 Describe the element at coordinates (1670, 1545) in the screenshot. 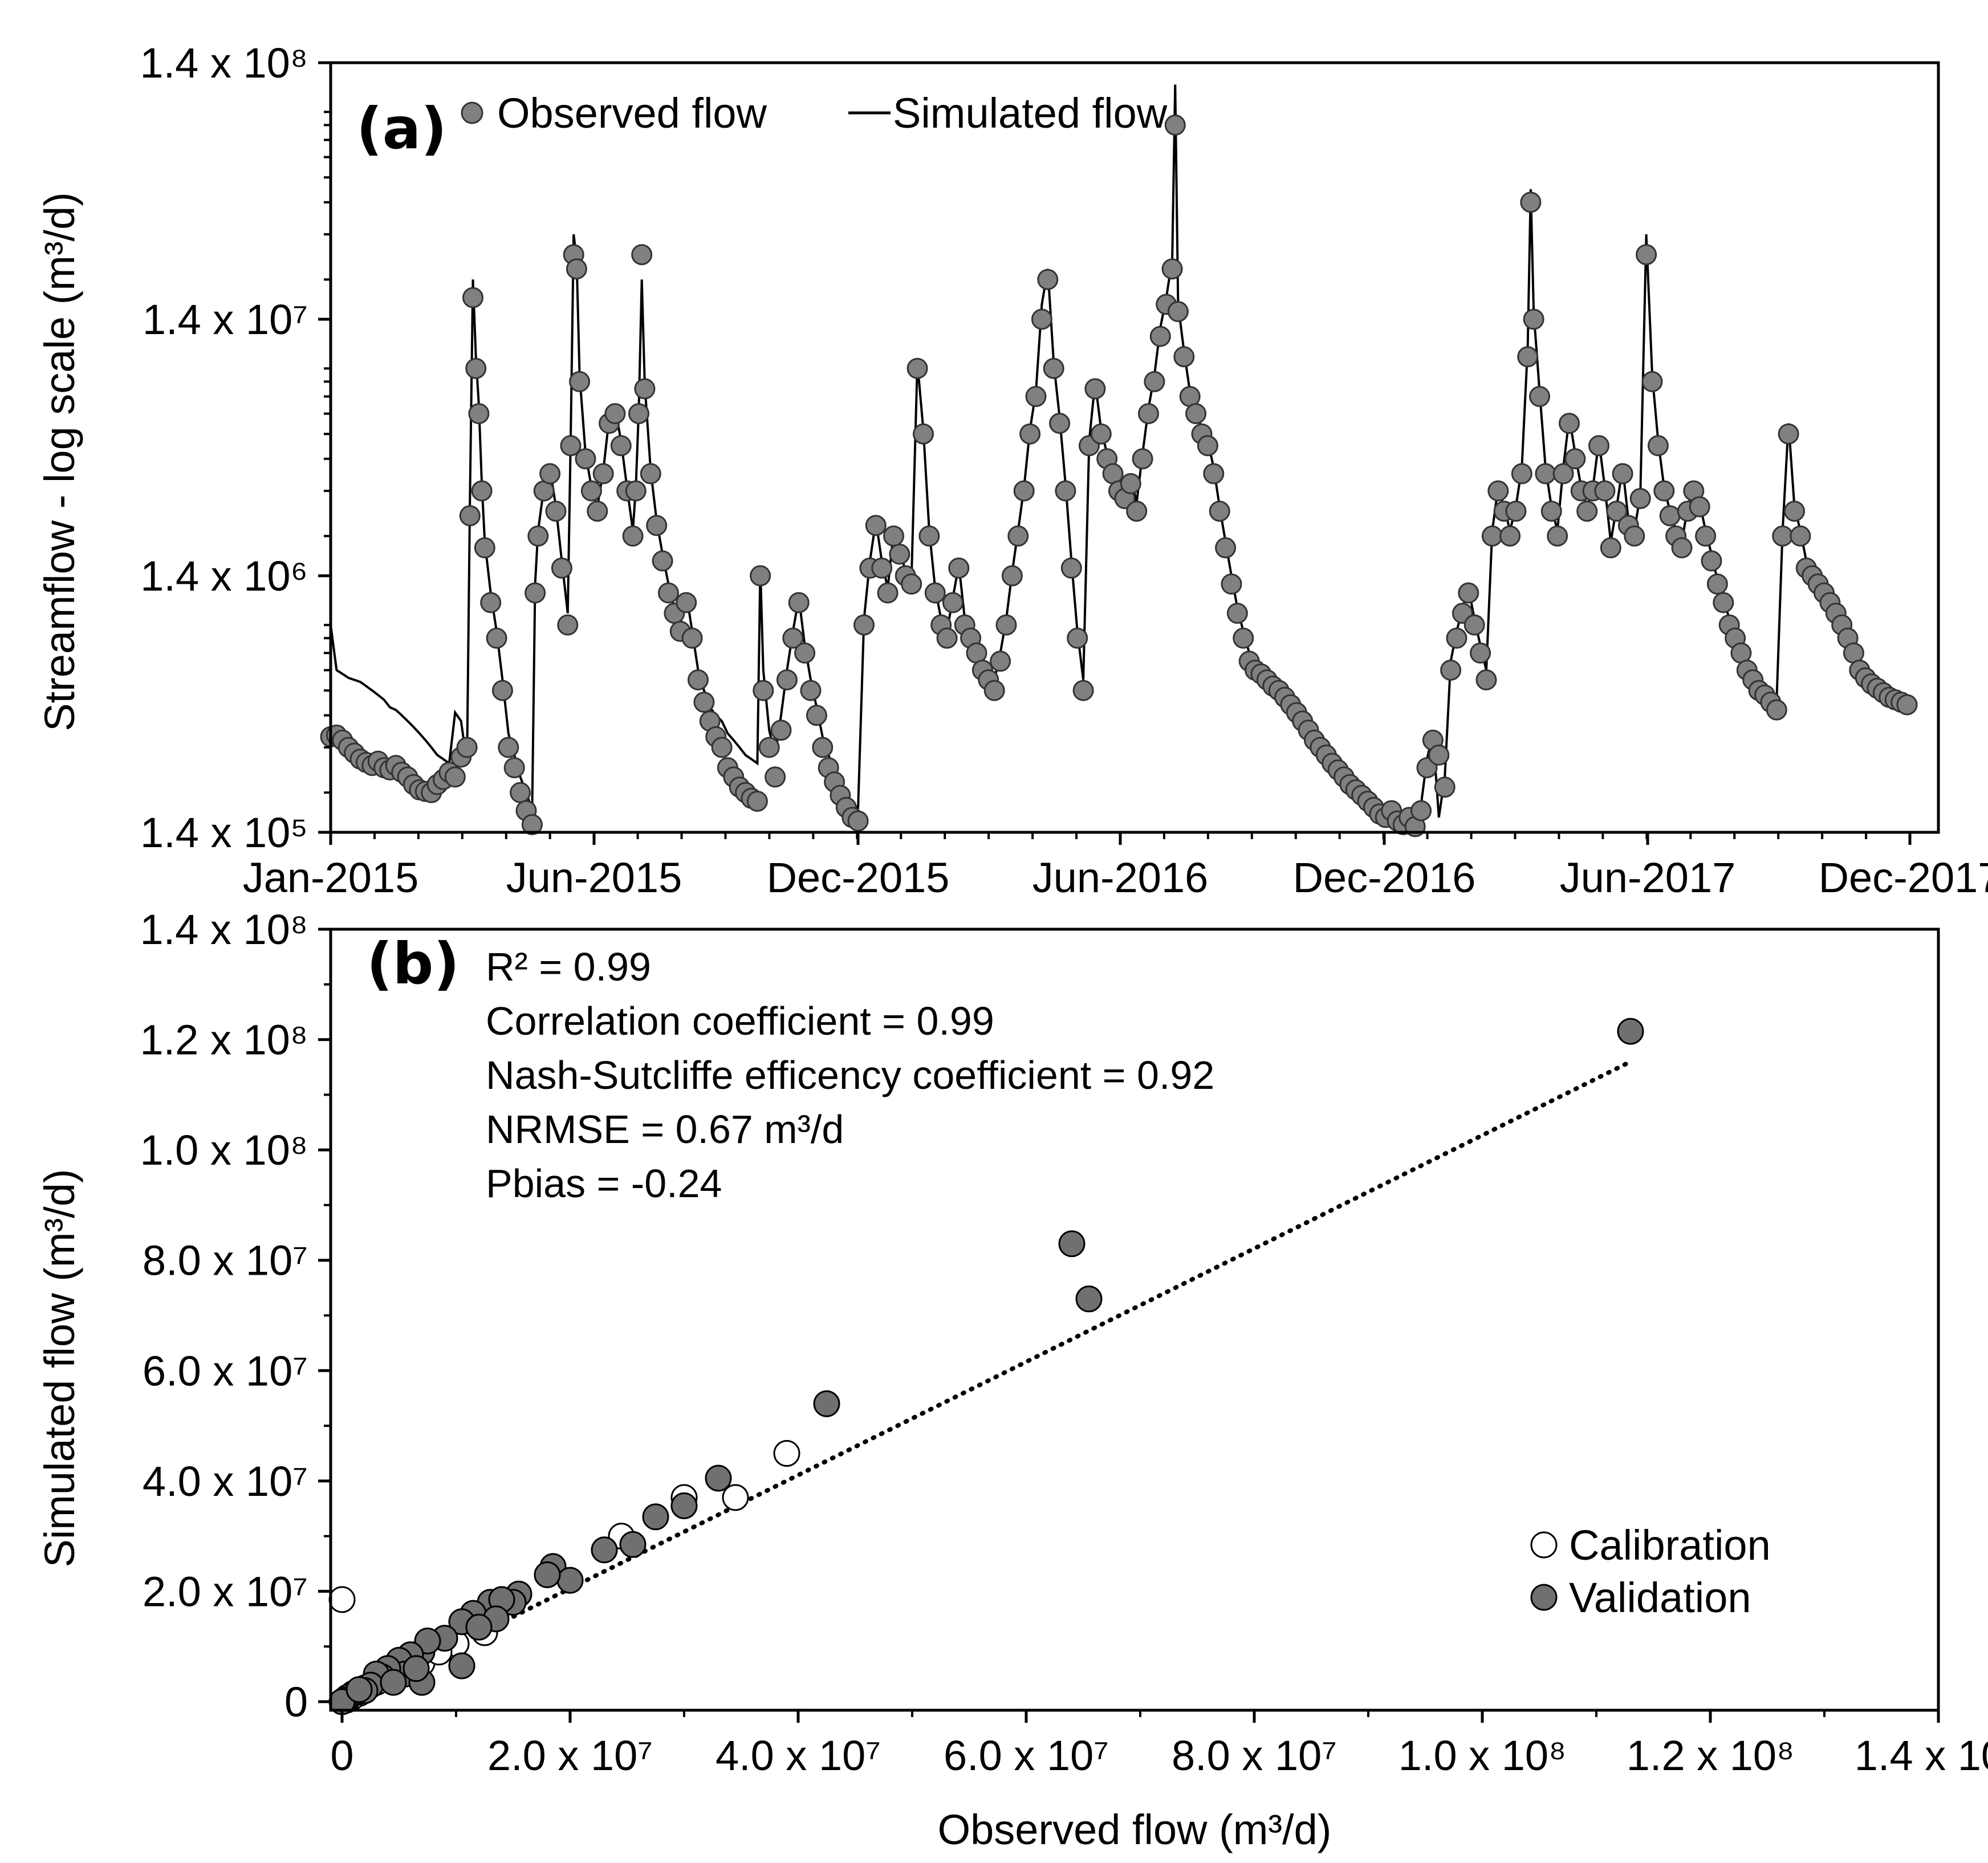

I see `legend-calibration-label: Calibration` at that location.